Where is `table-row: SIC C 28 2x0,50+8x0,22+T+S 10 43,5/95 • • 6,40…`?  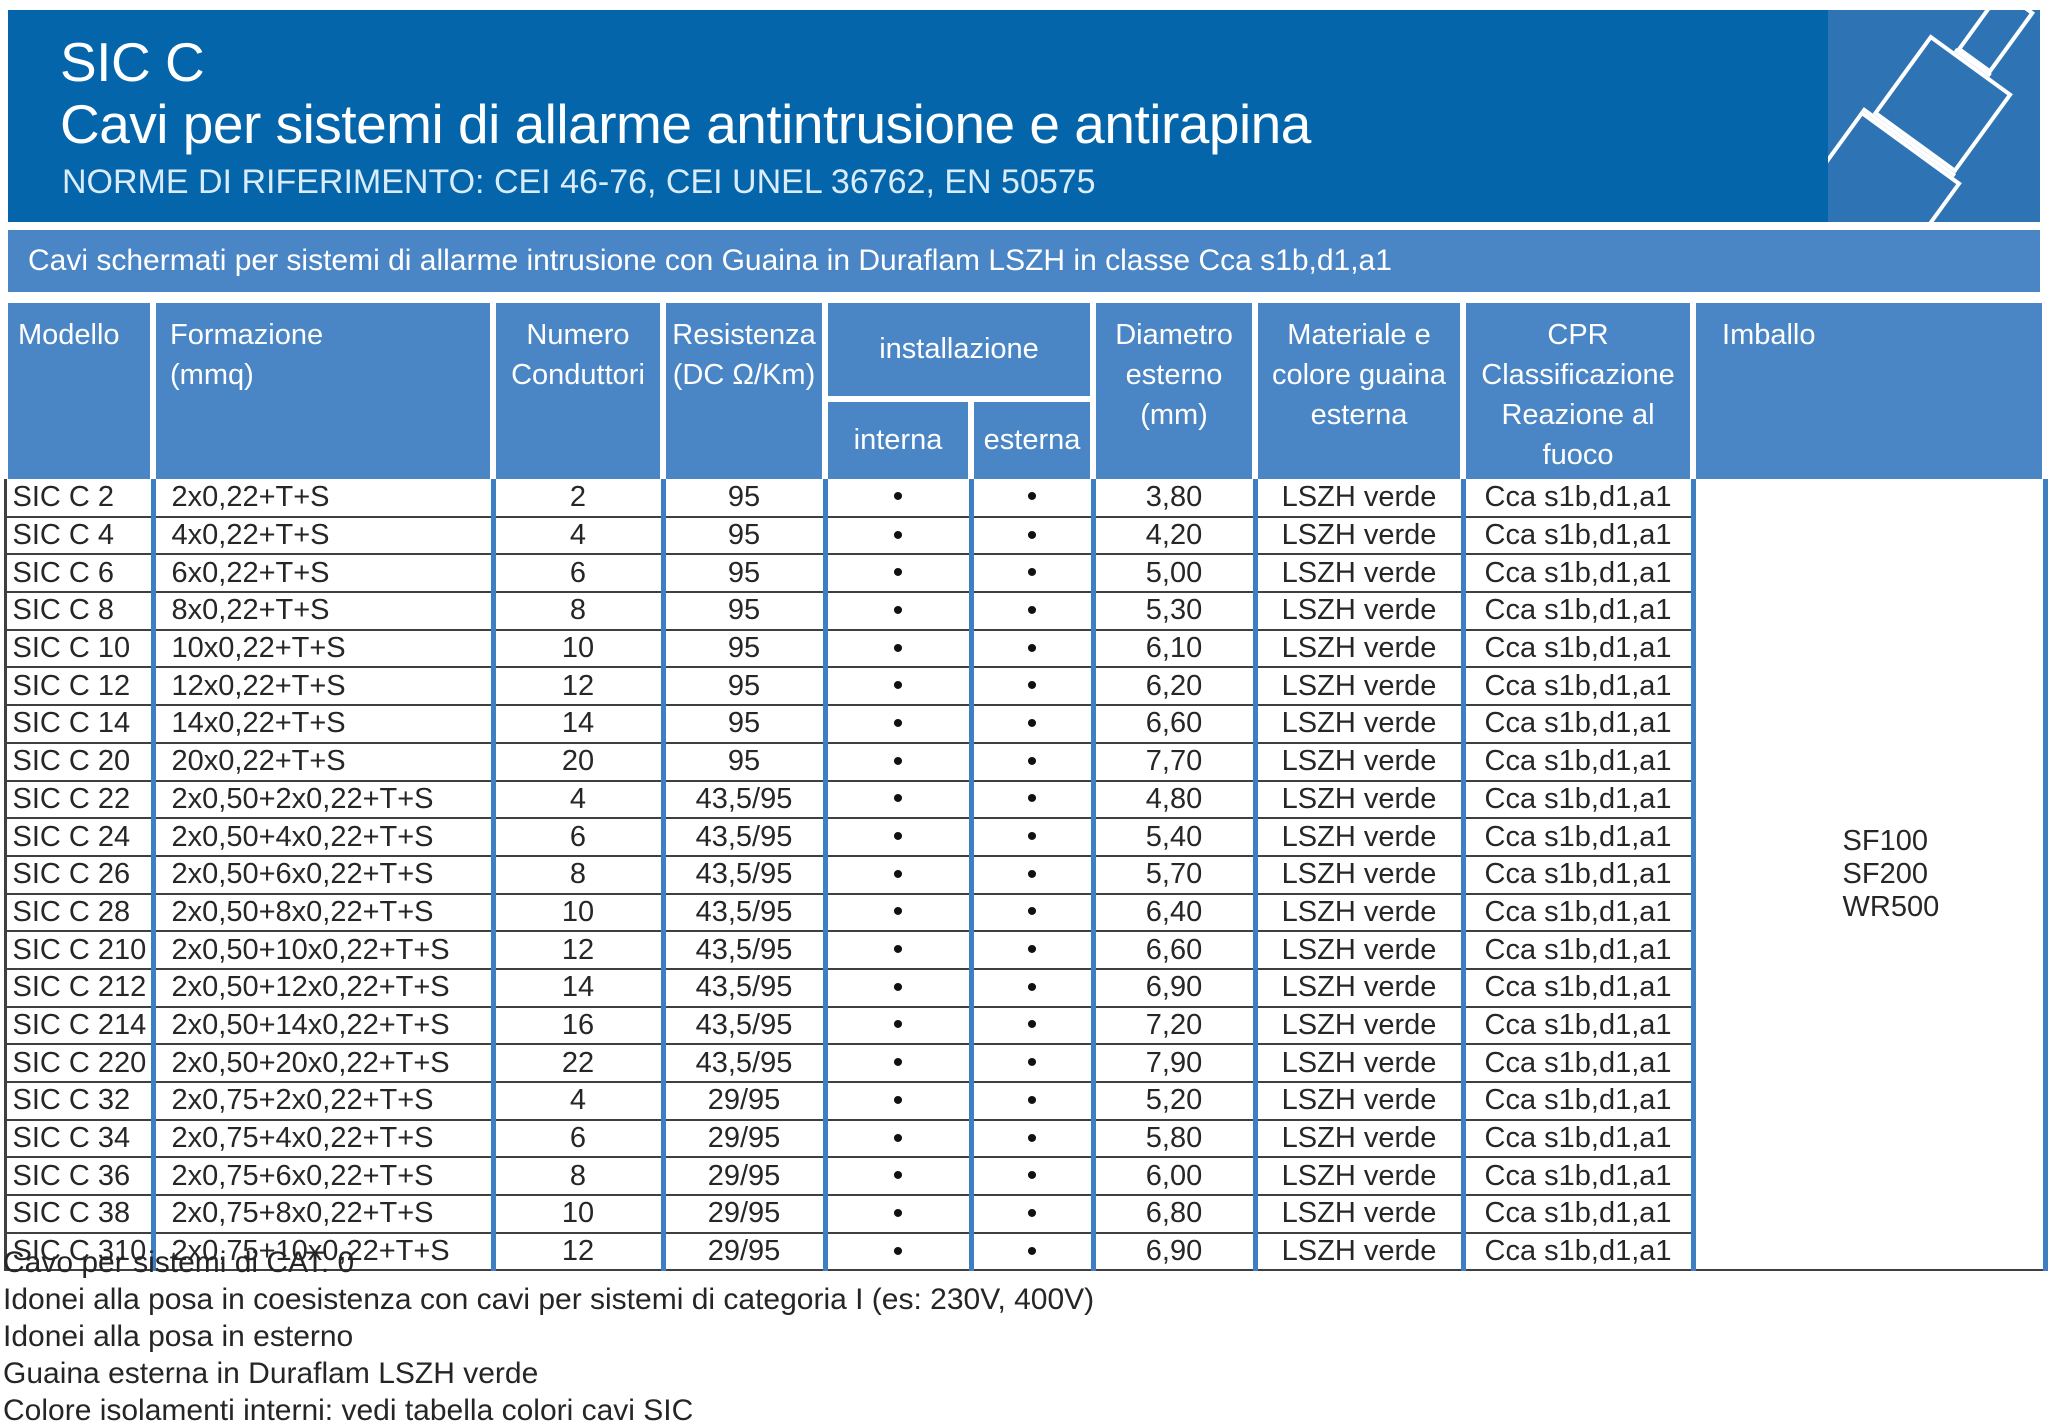 table-row: SIC C 28 2x0,50+8x0,22+T+S 10 43,5/95 • • 6,40… is located at coordinates (1024, 913).